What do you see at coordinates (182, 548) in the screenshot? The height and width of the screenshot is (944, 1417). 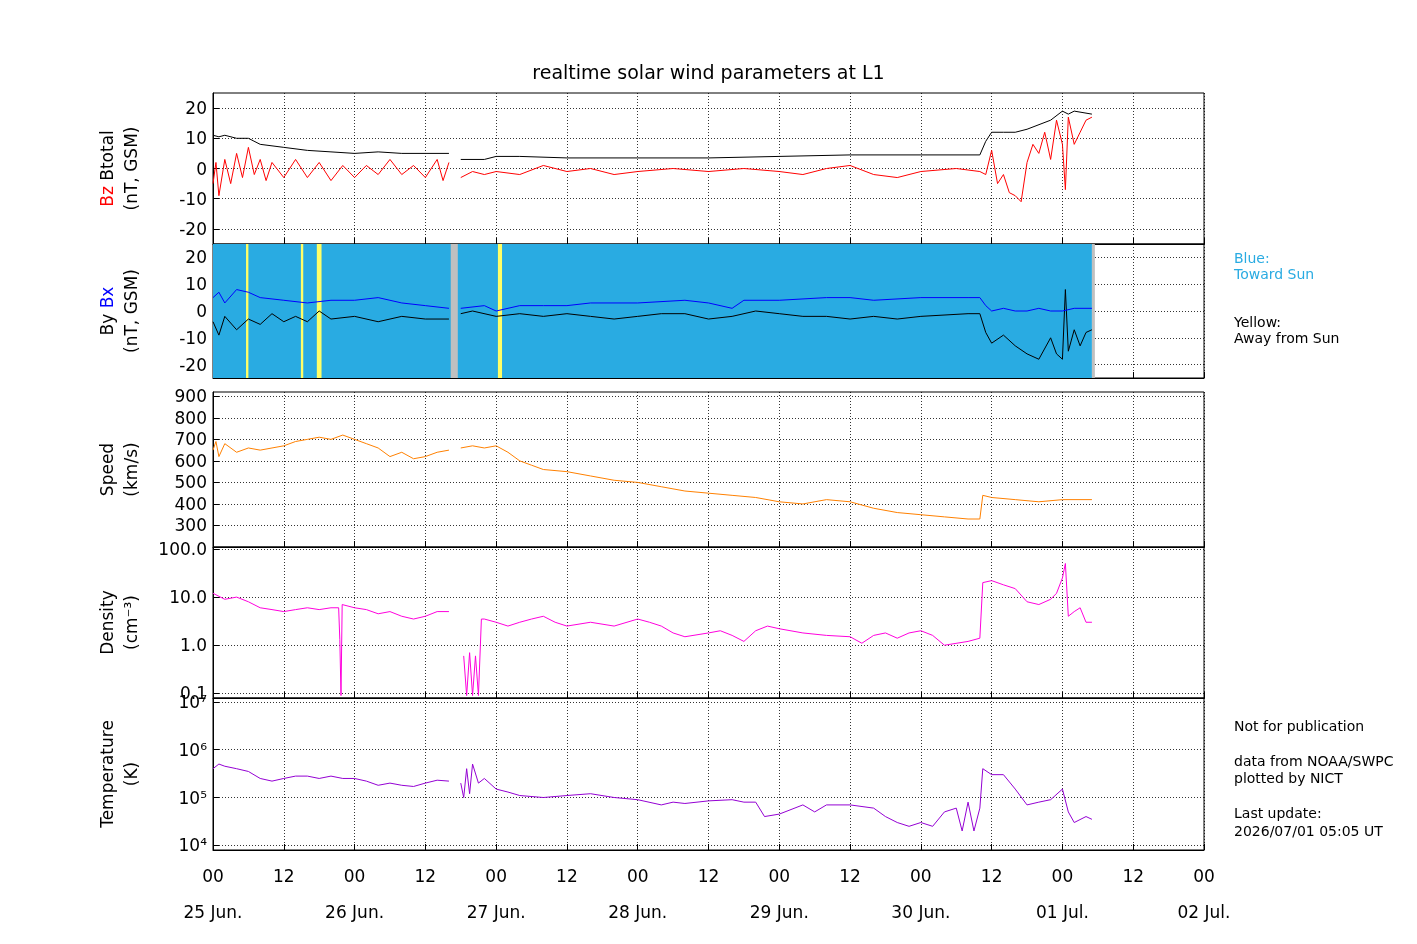 I see `y-tick-label: 100.0` at bounding box center [182, 548].